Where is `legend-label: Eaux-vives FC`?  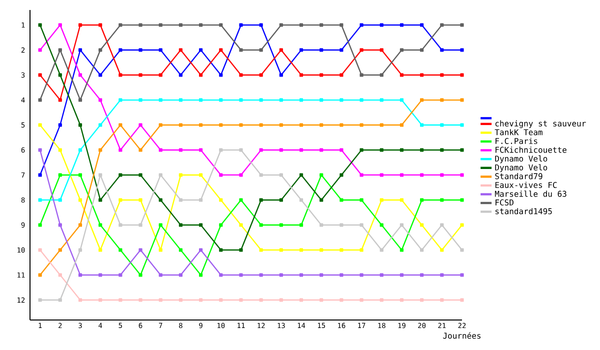 legend-label: Eaux-vives FC is located at coordinates (526, 185).